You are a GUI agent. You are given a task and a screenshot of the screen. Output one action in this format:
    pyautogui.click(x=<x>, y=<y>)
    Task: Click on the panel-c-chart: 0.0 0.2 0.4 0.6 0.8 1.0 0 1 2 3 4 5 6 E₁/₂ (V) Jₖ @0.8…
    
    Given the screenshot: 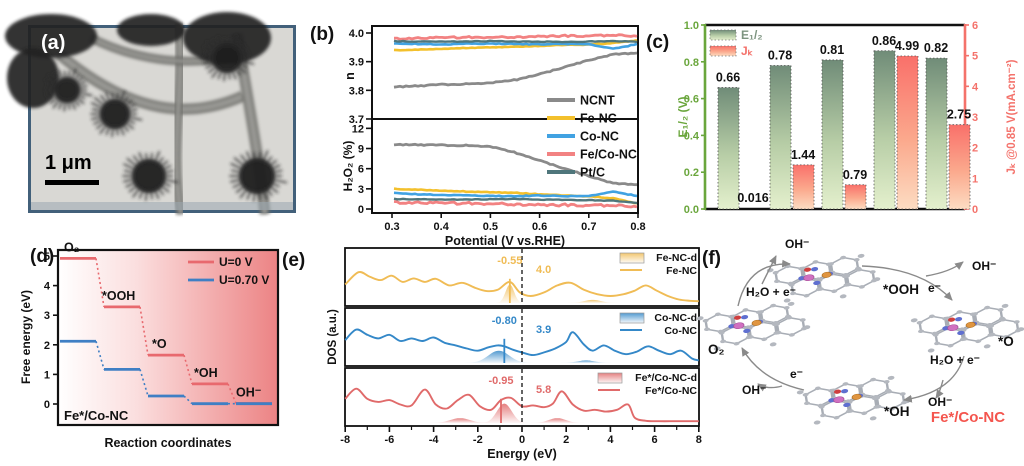 What is the action you would take?
    pyautogui.click(x=847, y=118)
    